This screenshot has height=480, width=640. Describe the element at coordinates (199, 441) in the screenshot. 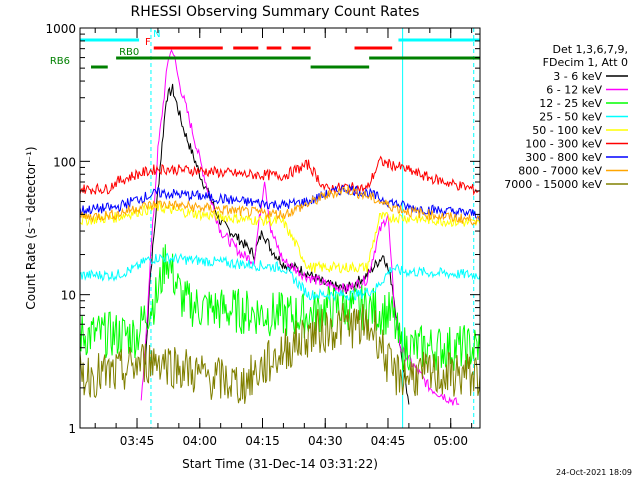

I see `x-tick-label: 04:00` at that location.